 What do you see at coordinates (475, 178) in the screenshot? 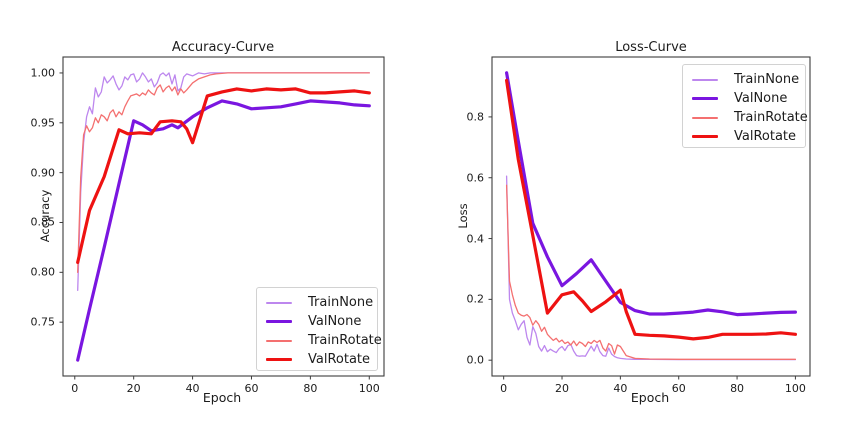
I see `y-tick-label: 0.6` at bounding box center [475, 178].